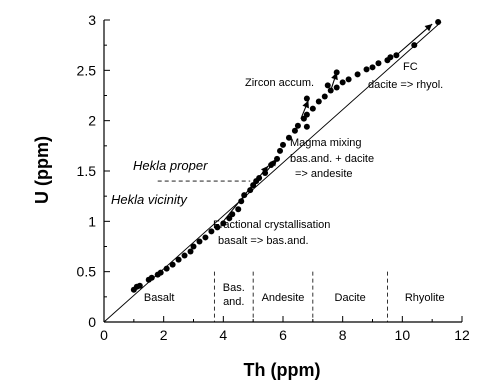 This screenshot has width=482, height=387. What do you see at coordinates (92, 20) in the screenshot?
I see `y-tick-label: 3` at bounding box center [92, 20].